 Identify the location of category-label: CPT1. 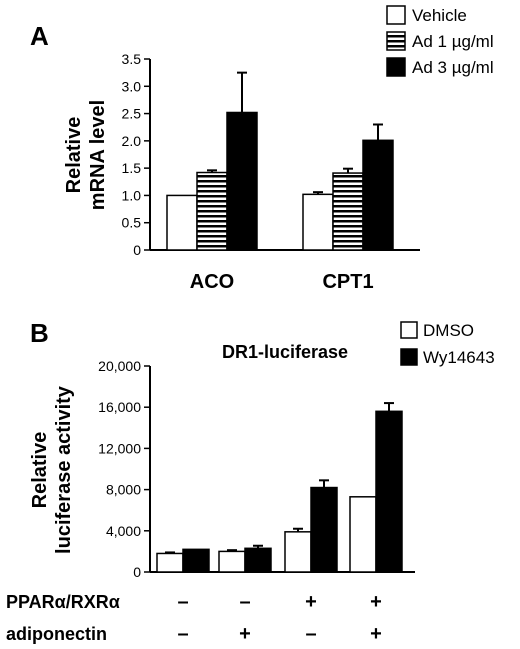
(347, 282).